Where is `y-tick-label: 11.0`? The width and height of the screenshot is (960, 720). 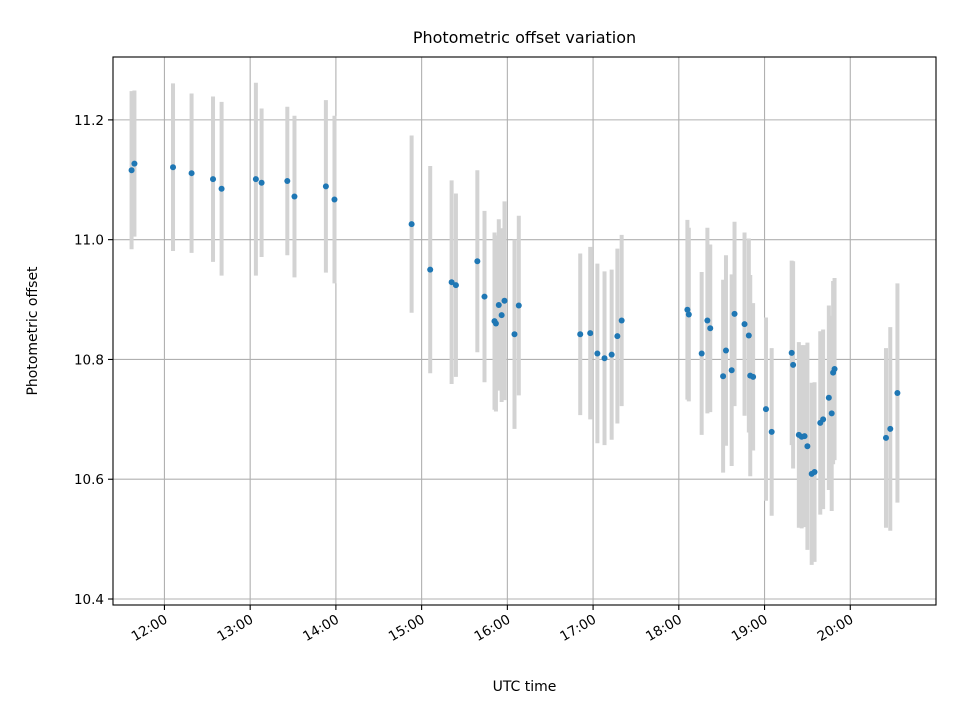
y-tick-label: 11.0 is located at coordinates (89, 241).